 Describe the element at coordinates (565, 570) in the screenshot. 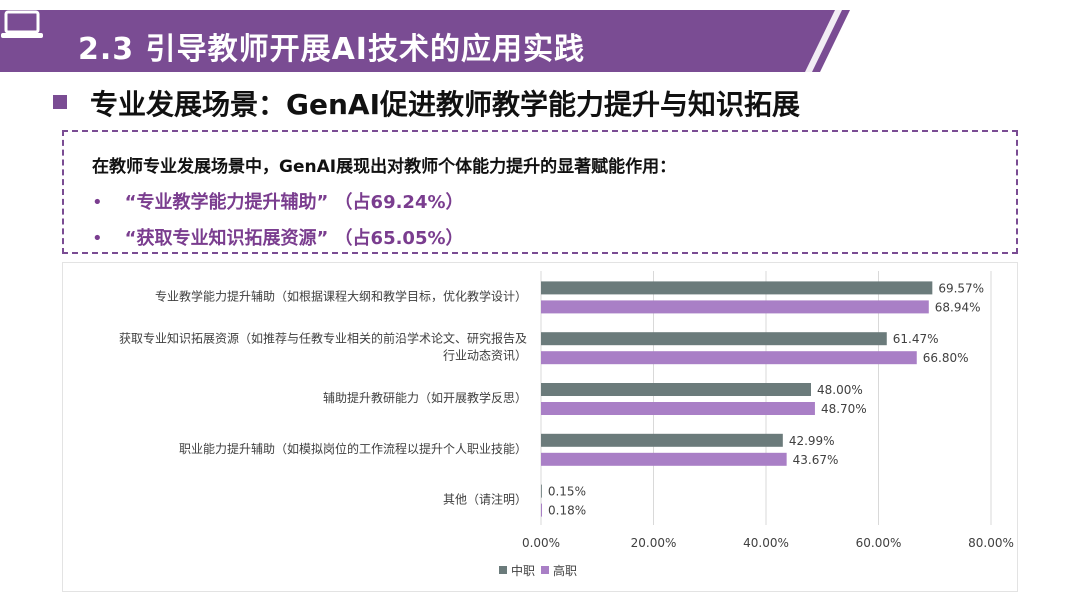

I see `legend-label: 高职` at that location.